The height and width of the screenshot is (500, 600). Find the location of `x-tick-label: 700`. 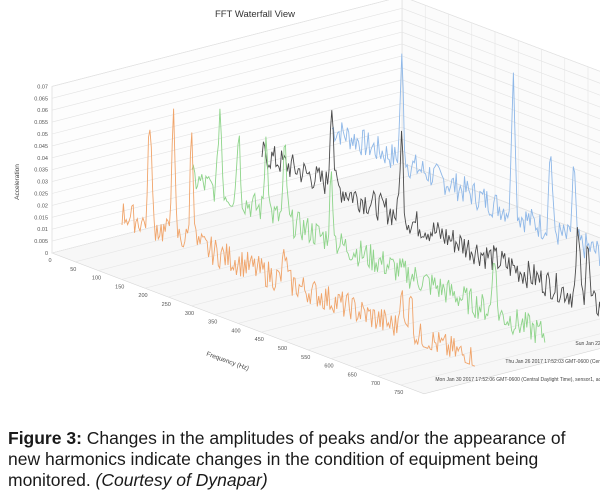

x-tick-label: 700 is located at coordinates (375, 384).